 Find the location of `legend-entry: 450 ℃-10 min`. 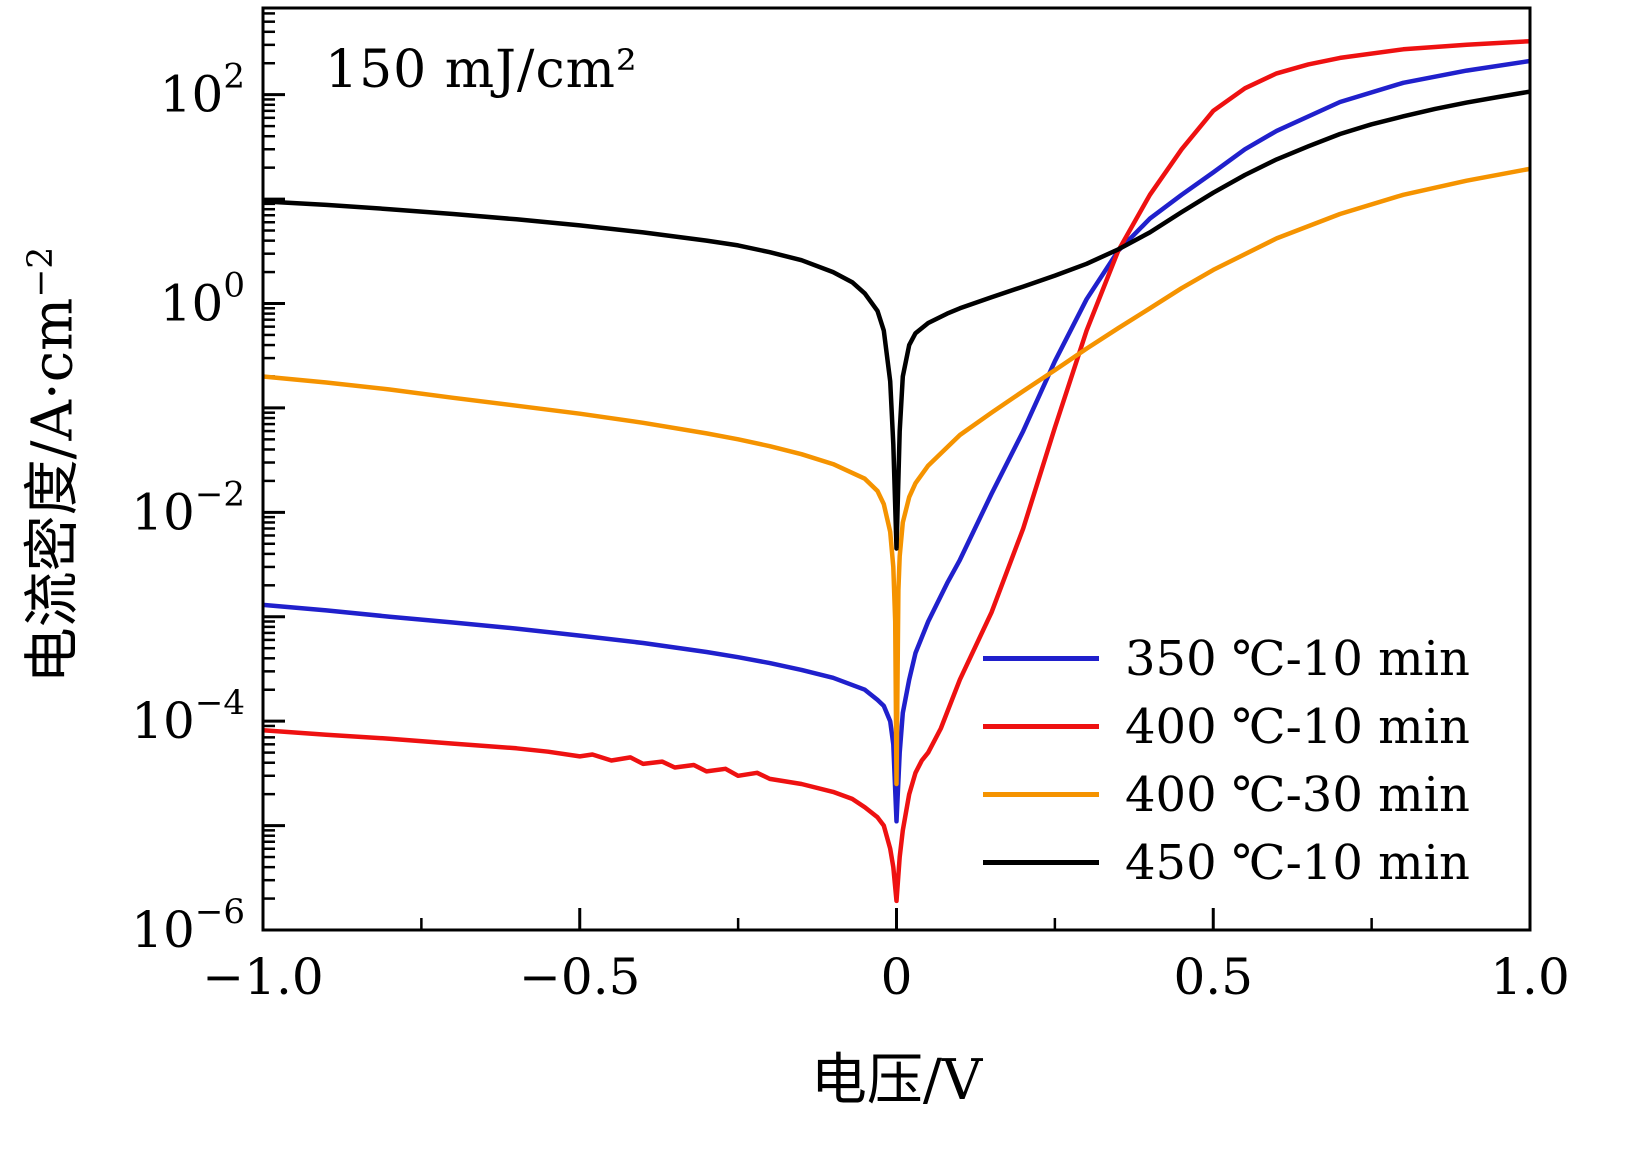

legend-entry: 450 ℃-10 min is located at coordinates (1226, 863).